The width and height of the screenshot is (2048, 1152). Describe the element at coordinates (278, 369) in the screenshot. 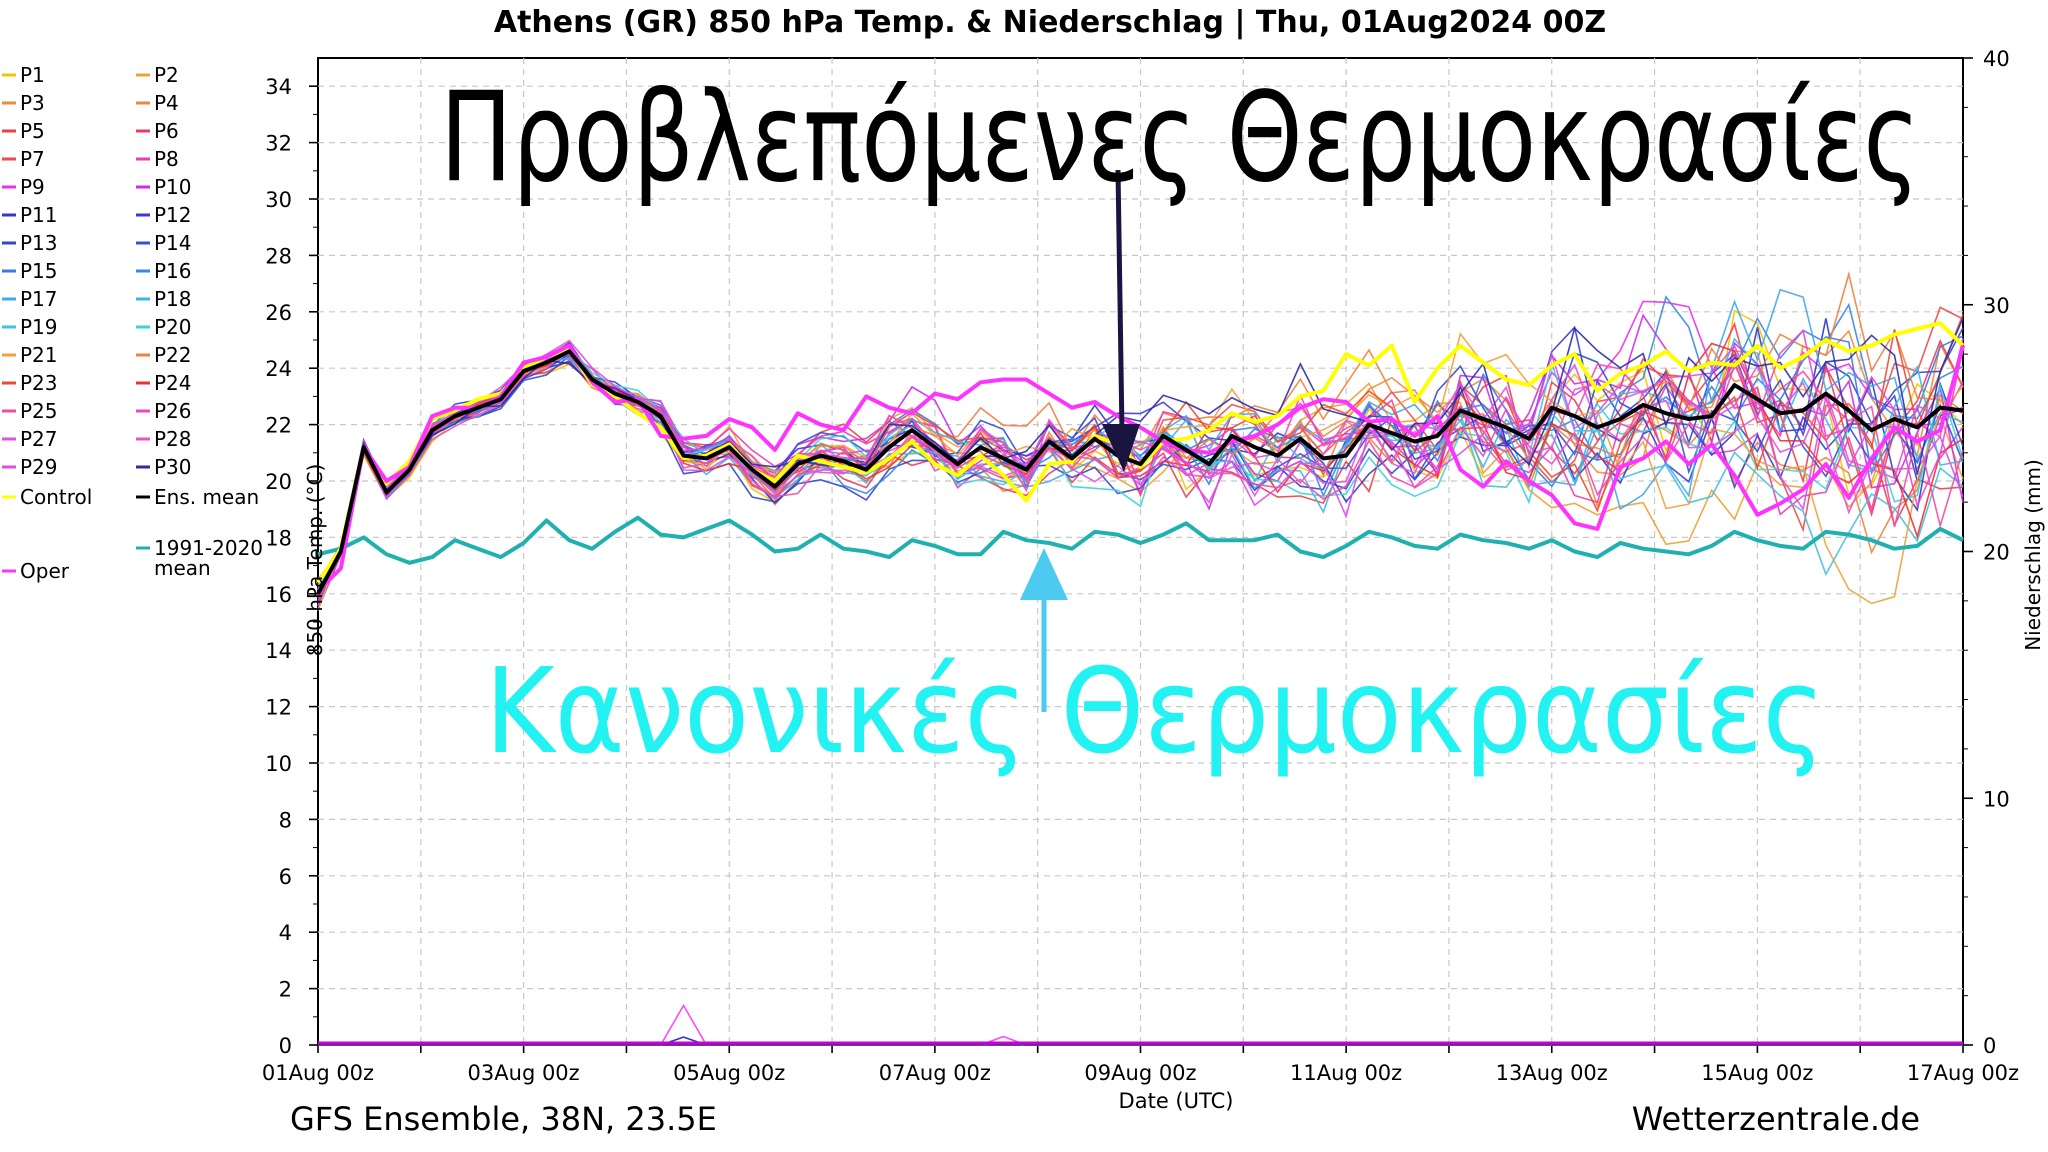

I see `y-tick-label: 24` at that location.